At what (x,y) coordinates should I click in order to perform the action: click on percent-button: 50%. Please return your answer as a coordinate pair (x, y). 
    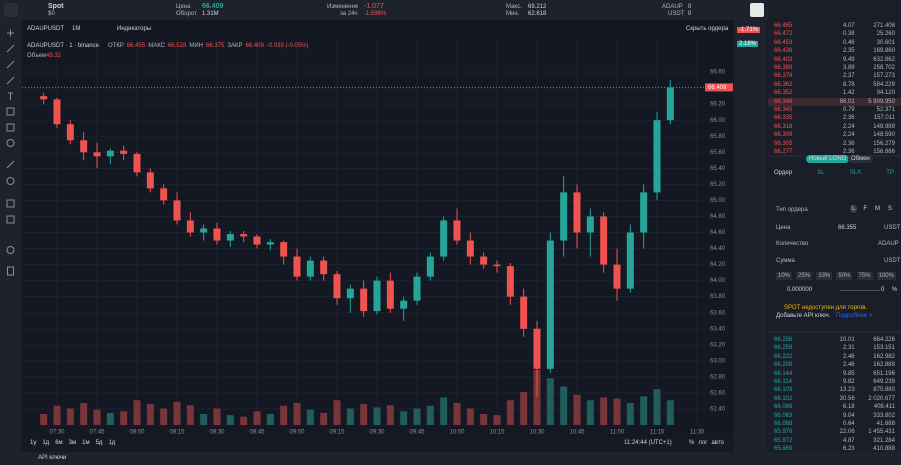
    Looking at the image, I should click on (844, 276).